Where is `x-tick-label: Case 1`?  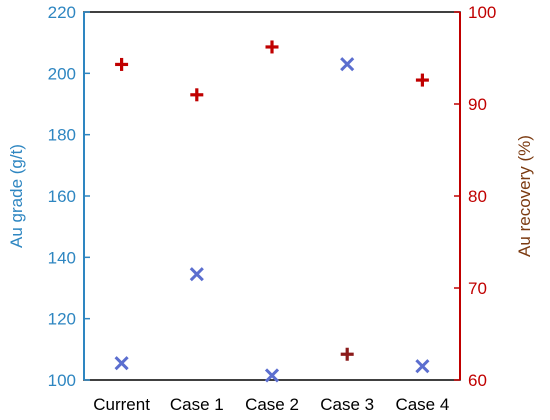 x-tick-label: Case 1 is located at coordinates (197, 404).